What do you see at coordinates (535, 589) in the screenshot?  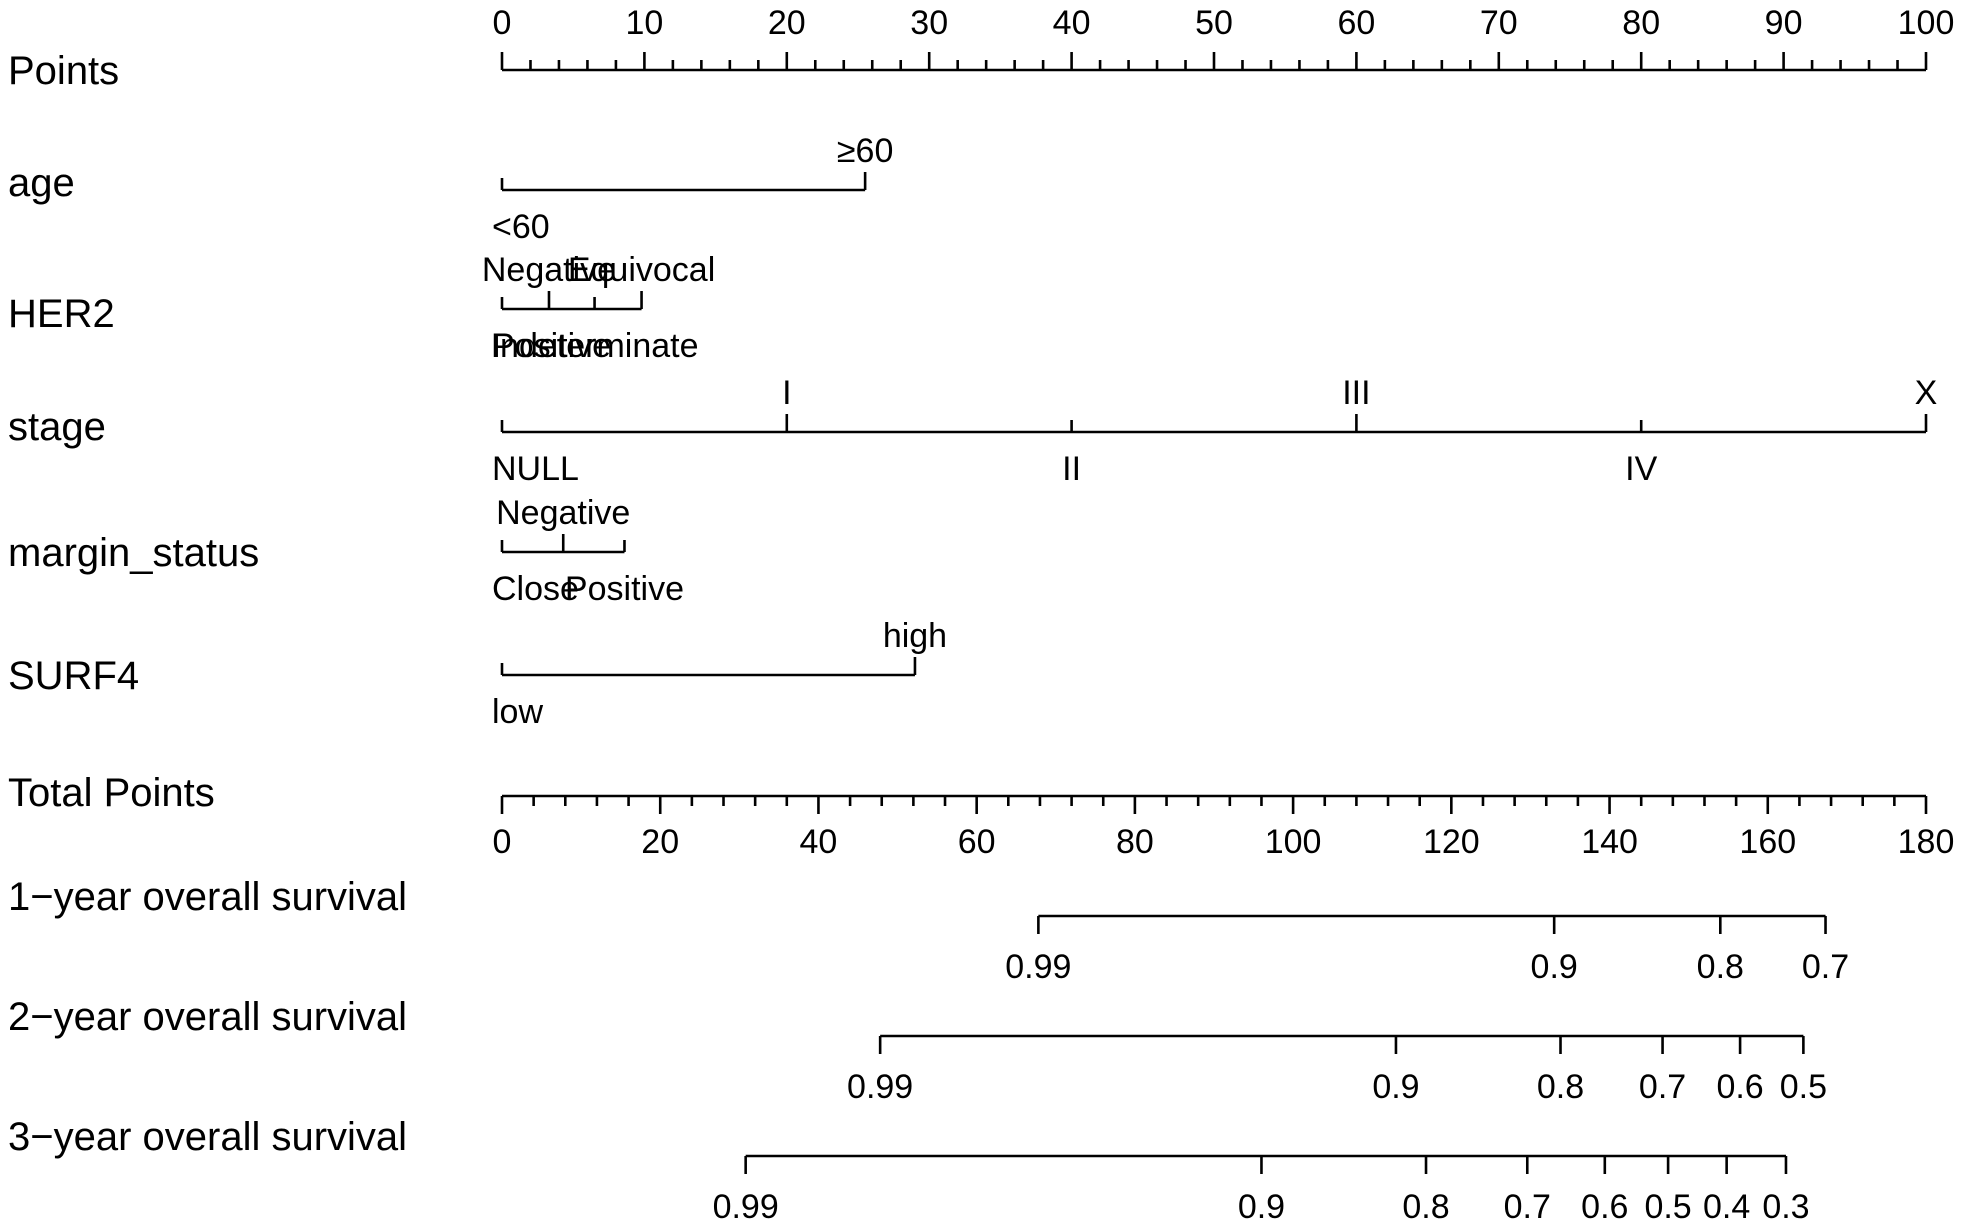 I see `level-label: Close` at bounding box center [535, 589].